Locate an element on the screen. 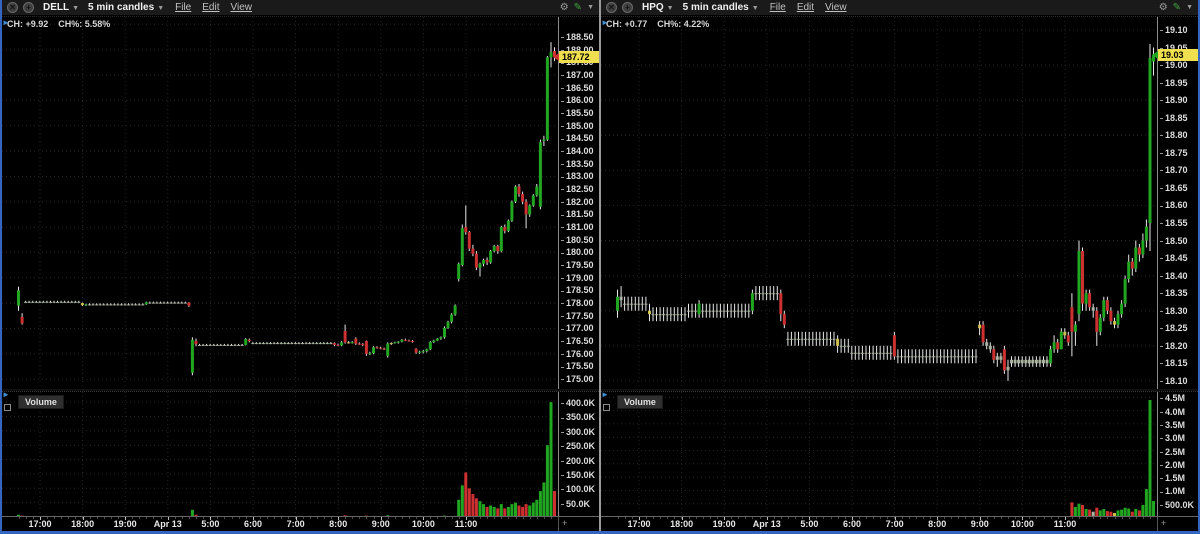 This screenshot has width=1200, height=534. price-axis-label: 18.85 is located at coordinates (1174, 118).